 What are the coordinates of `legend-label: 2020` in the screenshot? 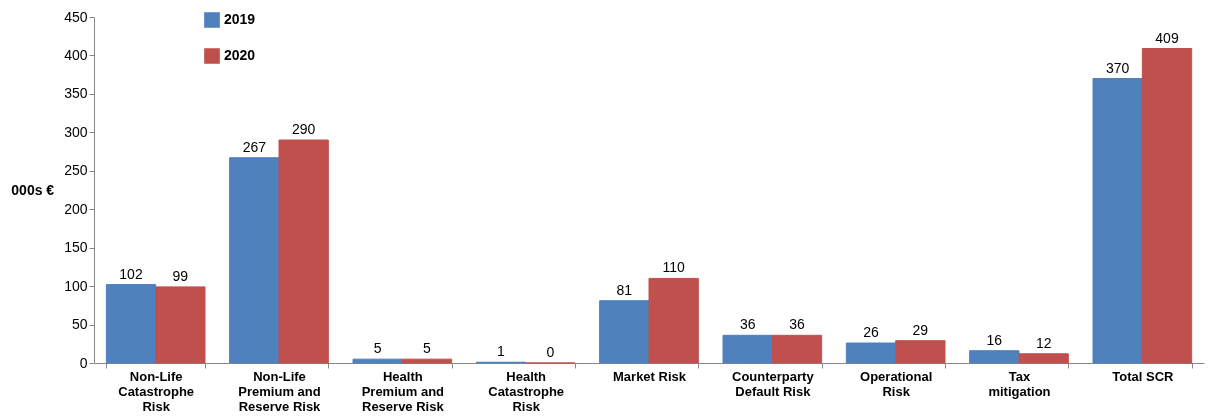 It's located at (240, 55).